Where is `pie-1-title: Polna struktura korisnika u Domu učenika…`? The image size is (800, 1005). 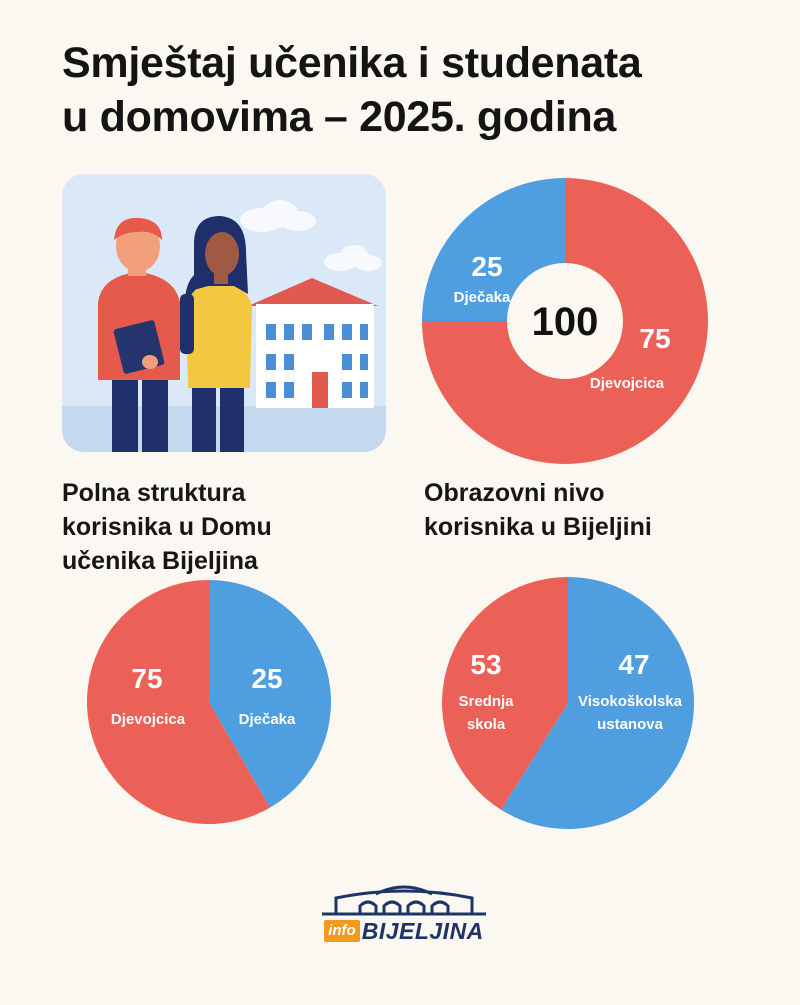
pie-1-title: Polna struktura korisnika u Domu učenika… is located at coordinates (167, 527).